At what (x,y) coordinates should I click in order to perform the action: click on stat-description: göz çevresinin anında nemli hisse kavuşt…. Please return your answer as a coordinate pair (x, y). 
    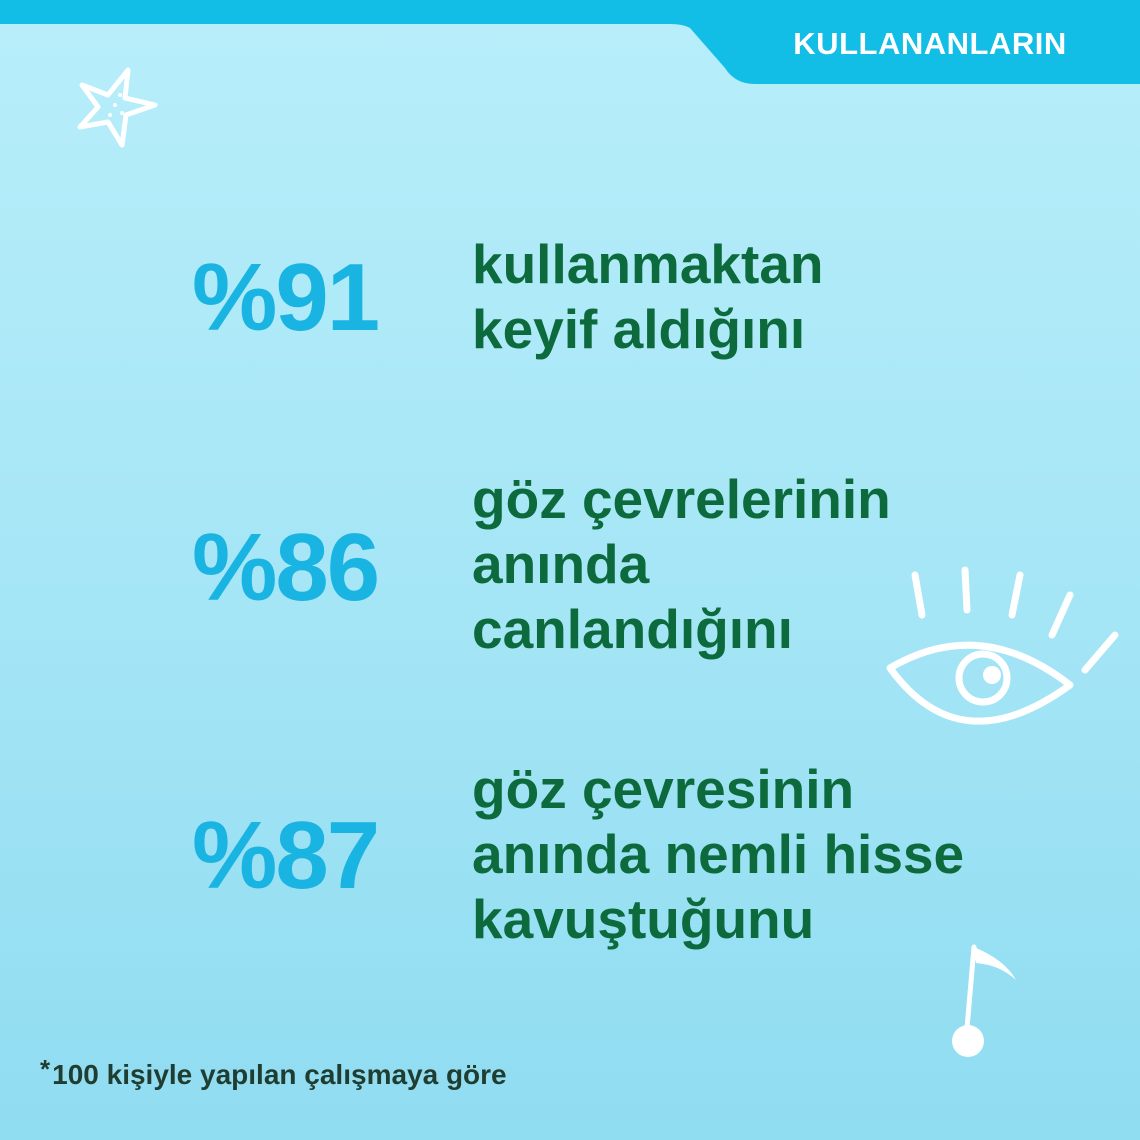
    Looking at the image, I should click on (718, 854).